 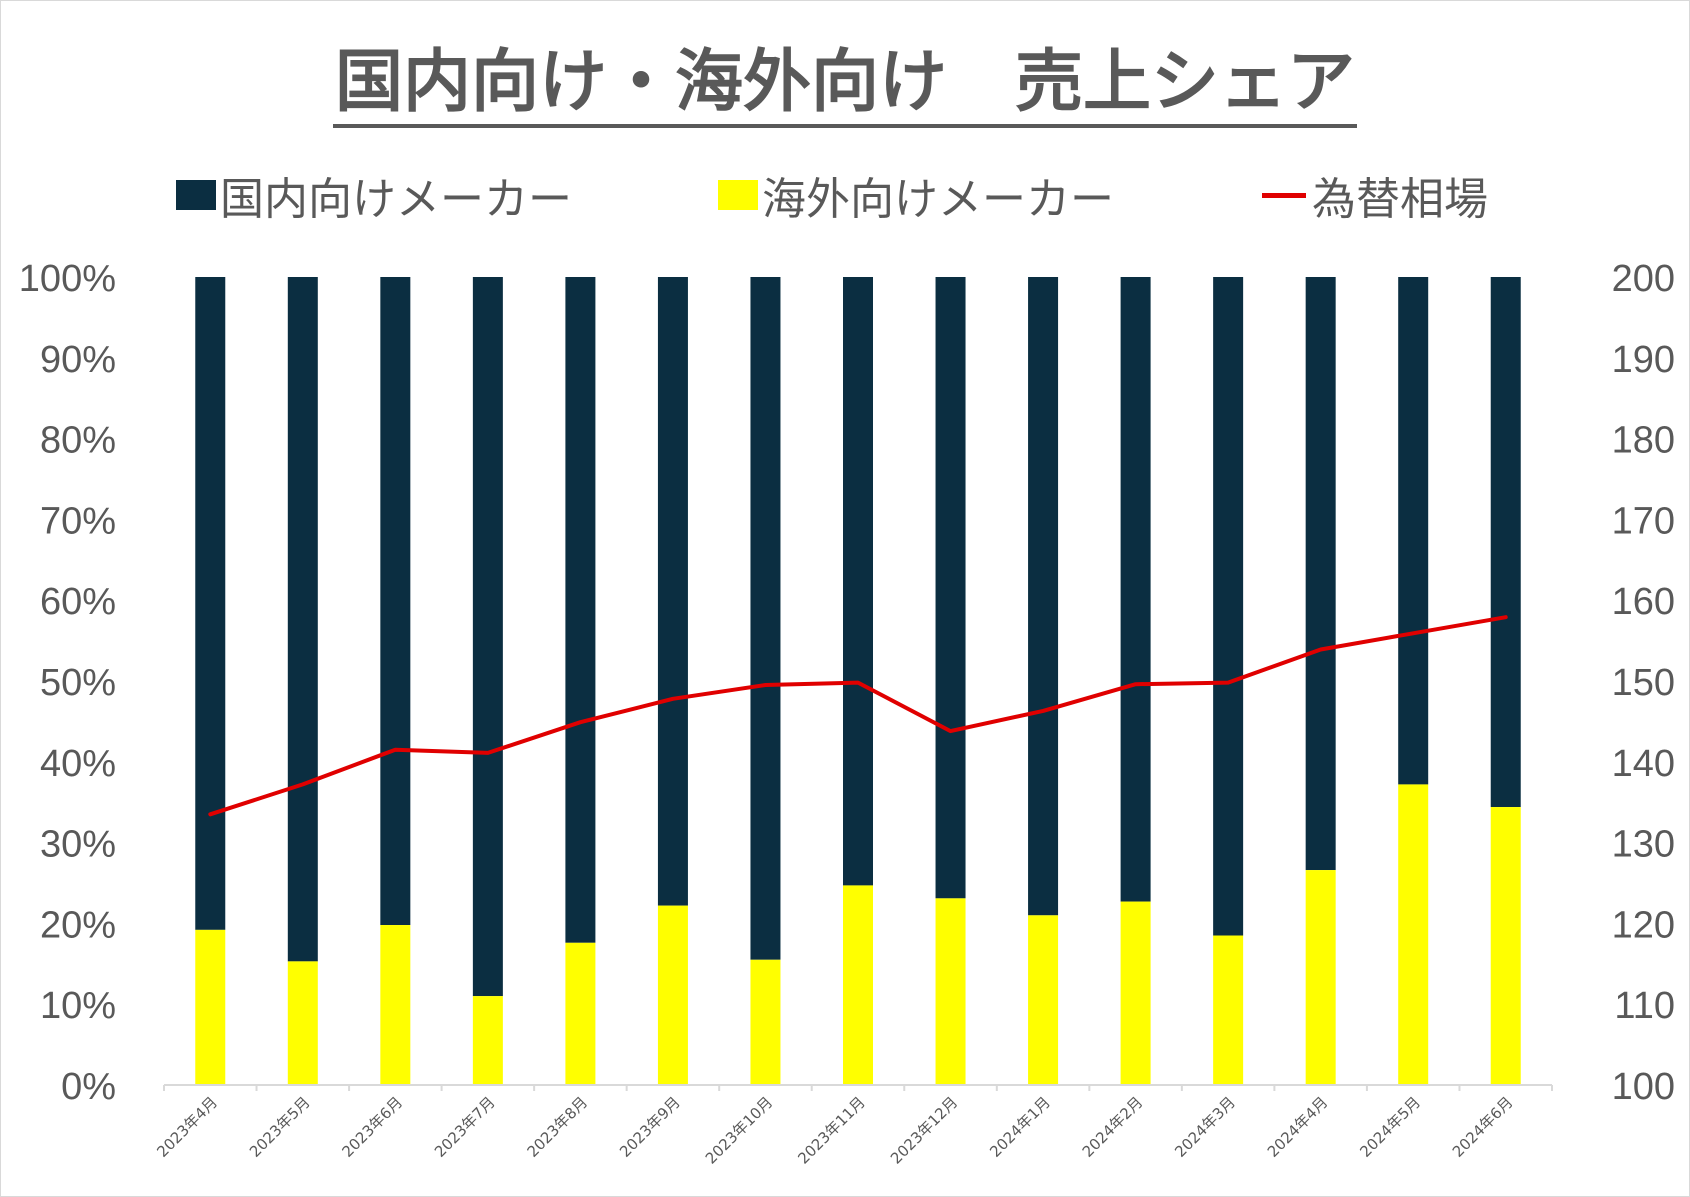 I want to click on legend-swatch-domestic, so click(x=196, y=195).